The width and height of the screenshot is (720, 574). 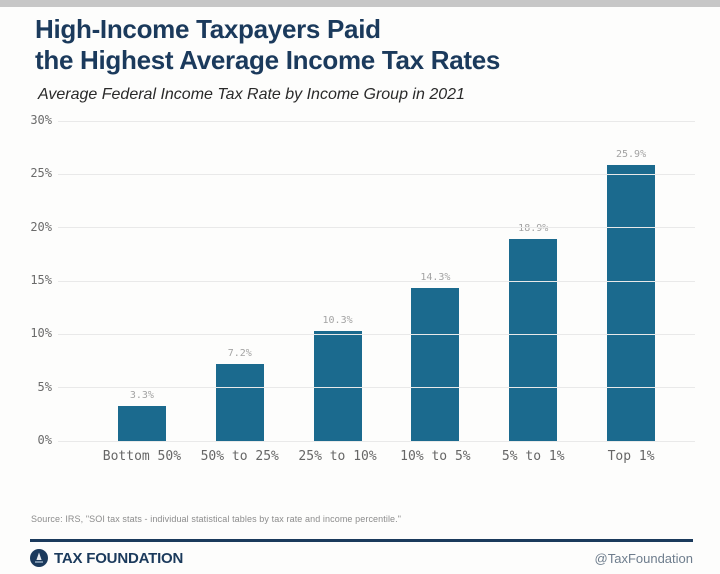 I want to click on social-handle: @TaxFoundation, so click(x=643, y=558).